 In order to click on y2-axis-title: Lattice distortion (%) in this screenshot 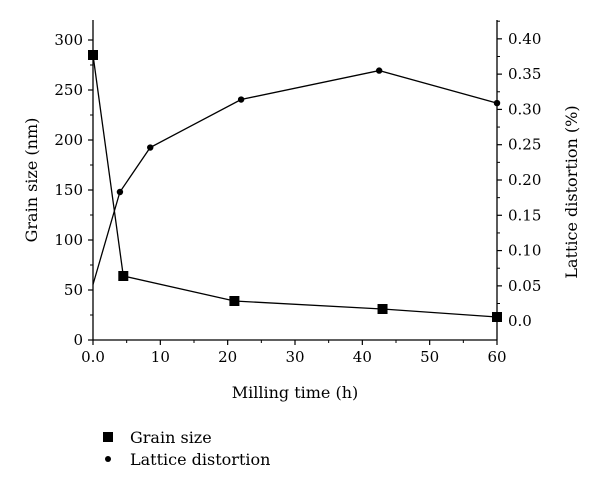, I will do `click(571, 191)`.